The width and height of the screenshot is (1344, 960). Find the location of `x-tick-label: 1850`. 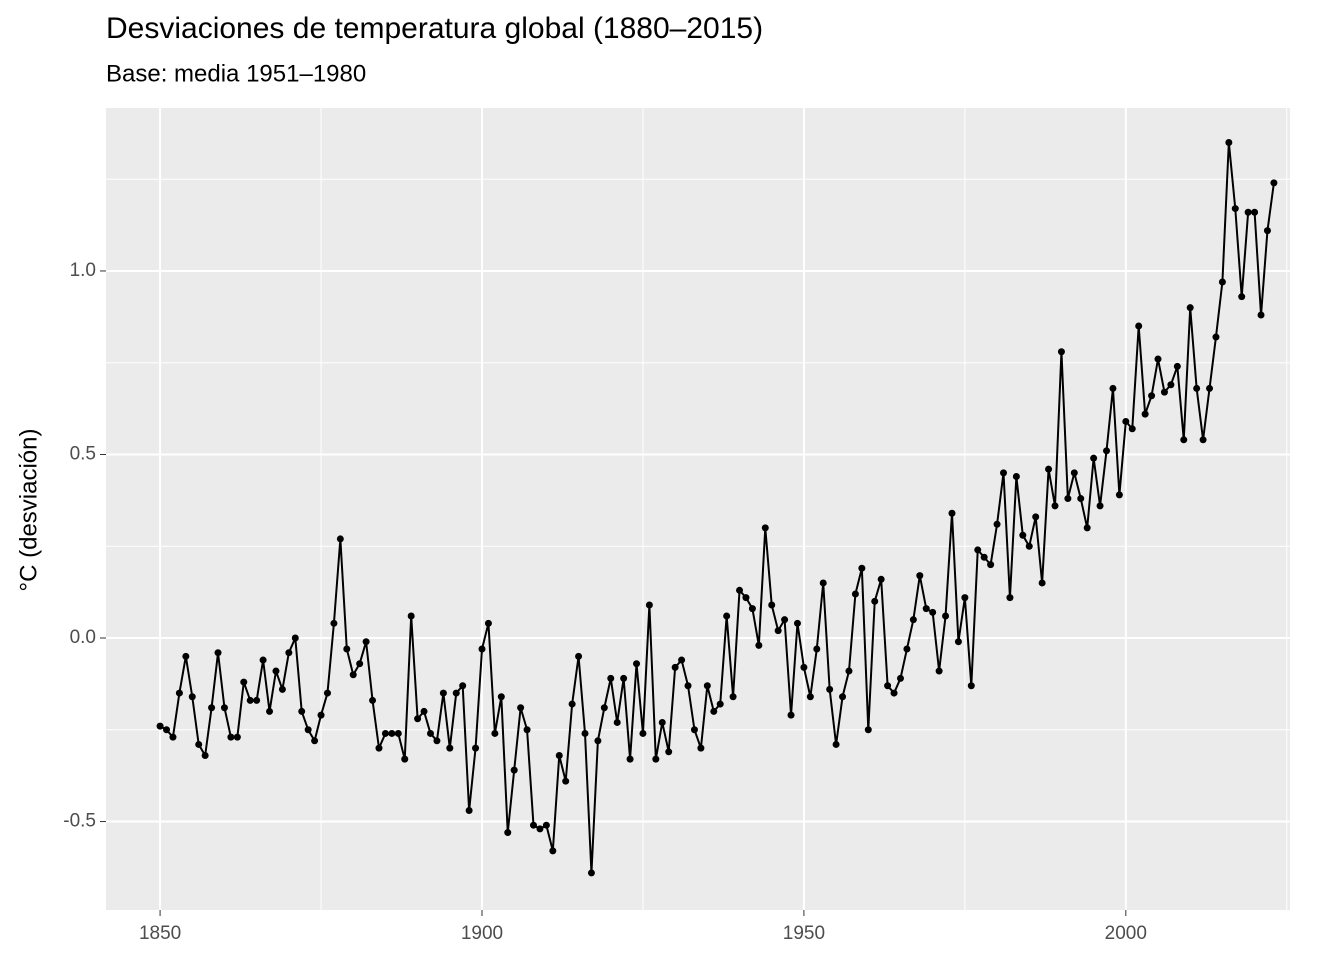

x-tick-label: 1850 is located at coordinates (160, 933).